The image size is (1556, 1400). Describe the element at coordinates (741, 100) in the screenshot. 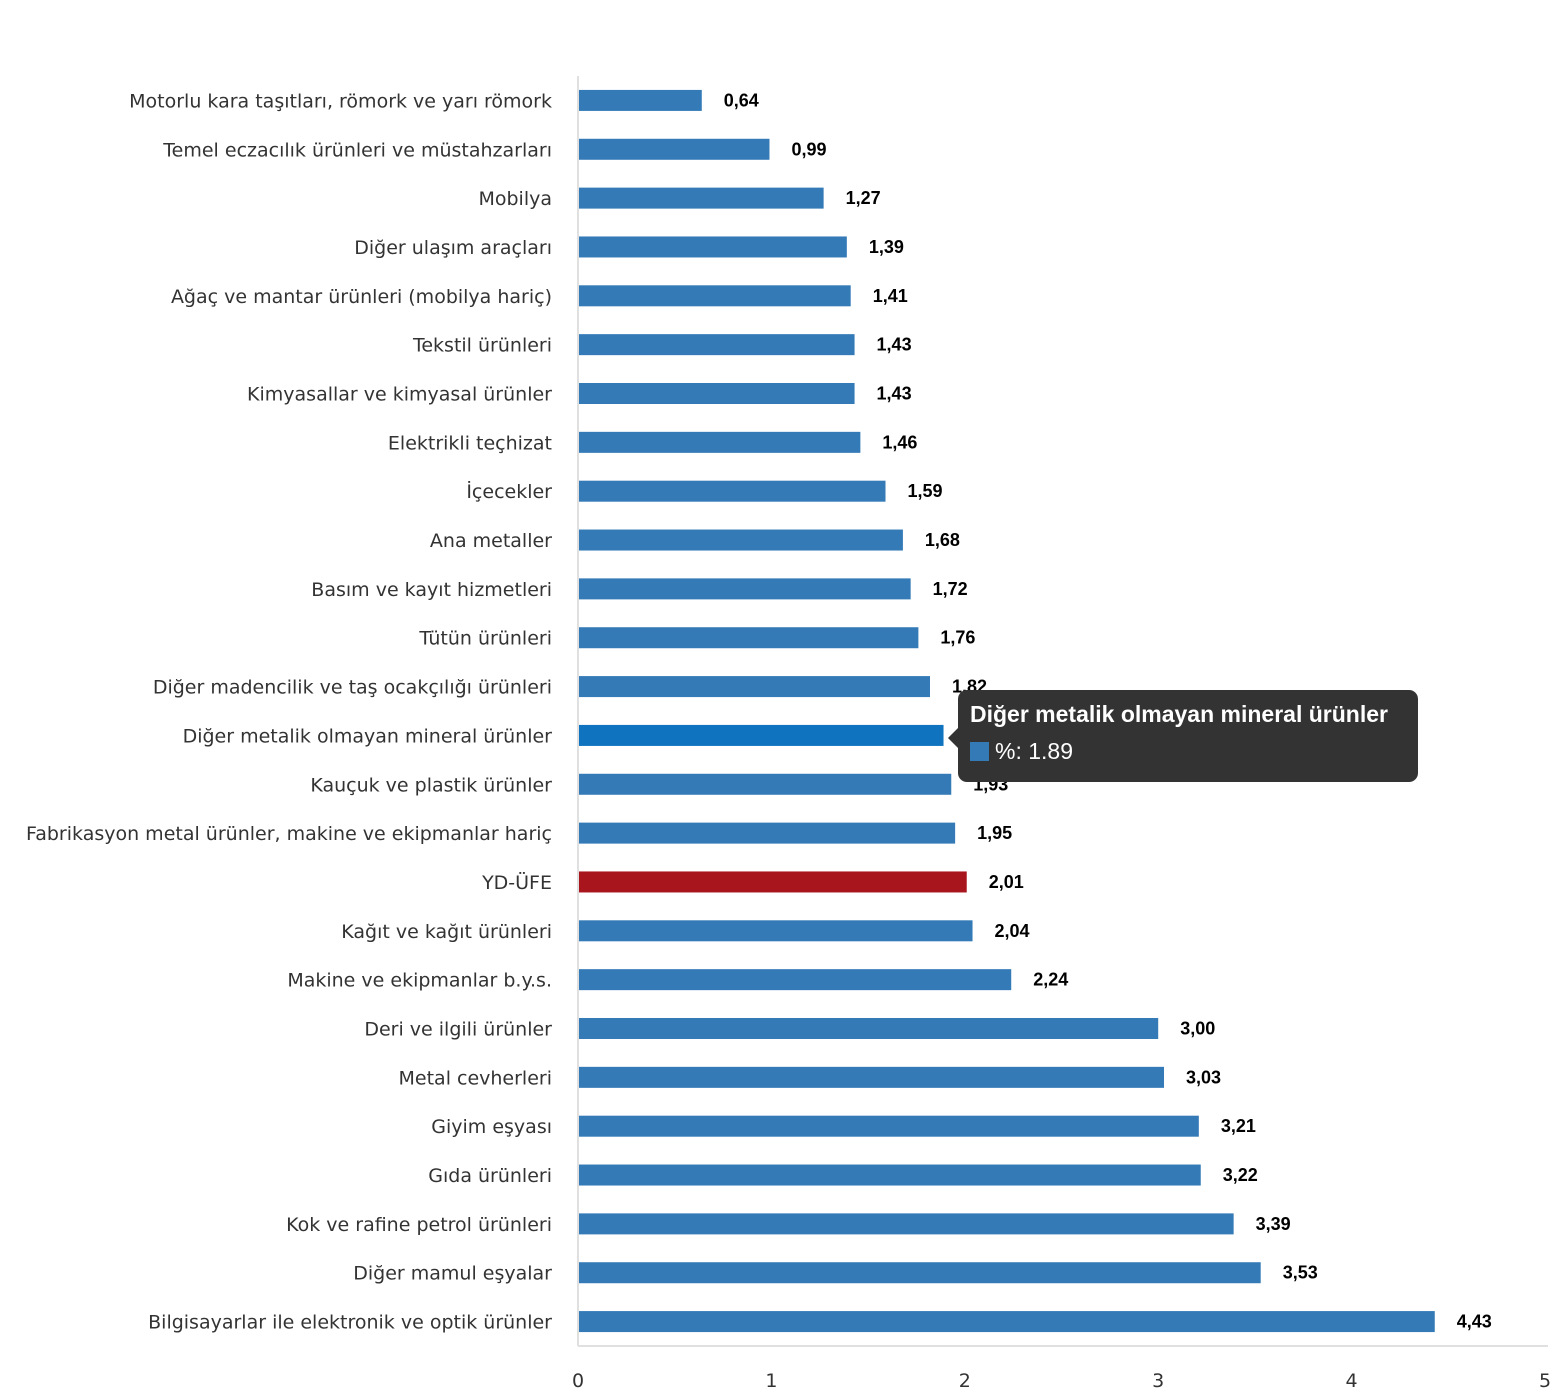

I see `value-label: 0,64` at that location.